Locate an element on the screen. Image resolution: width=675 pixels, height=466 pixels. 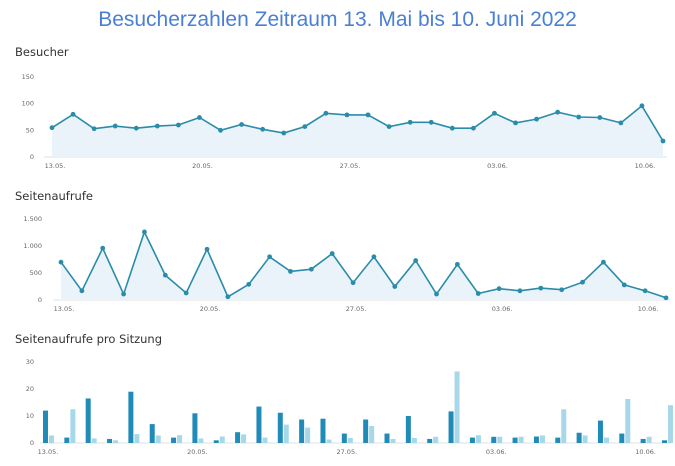
y-tick-label: 10 is located at coordinates (30, 416).